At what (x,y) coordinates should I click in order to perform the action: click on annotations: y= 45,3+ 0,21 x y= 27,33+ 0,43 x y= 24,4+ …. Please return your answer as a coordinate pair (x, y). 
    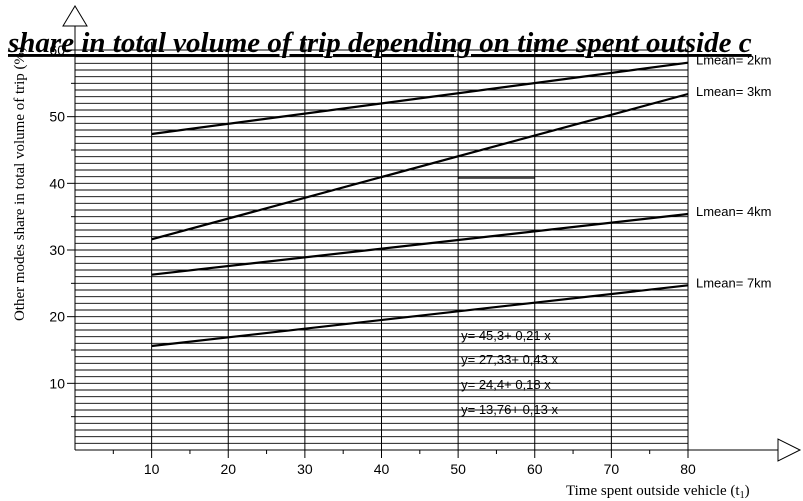
    Looking at the image, I should click on (508, 297).